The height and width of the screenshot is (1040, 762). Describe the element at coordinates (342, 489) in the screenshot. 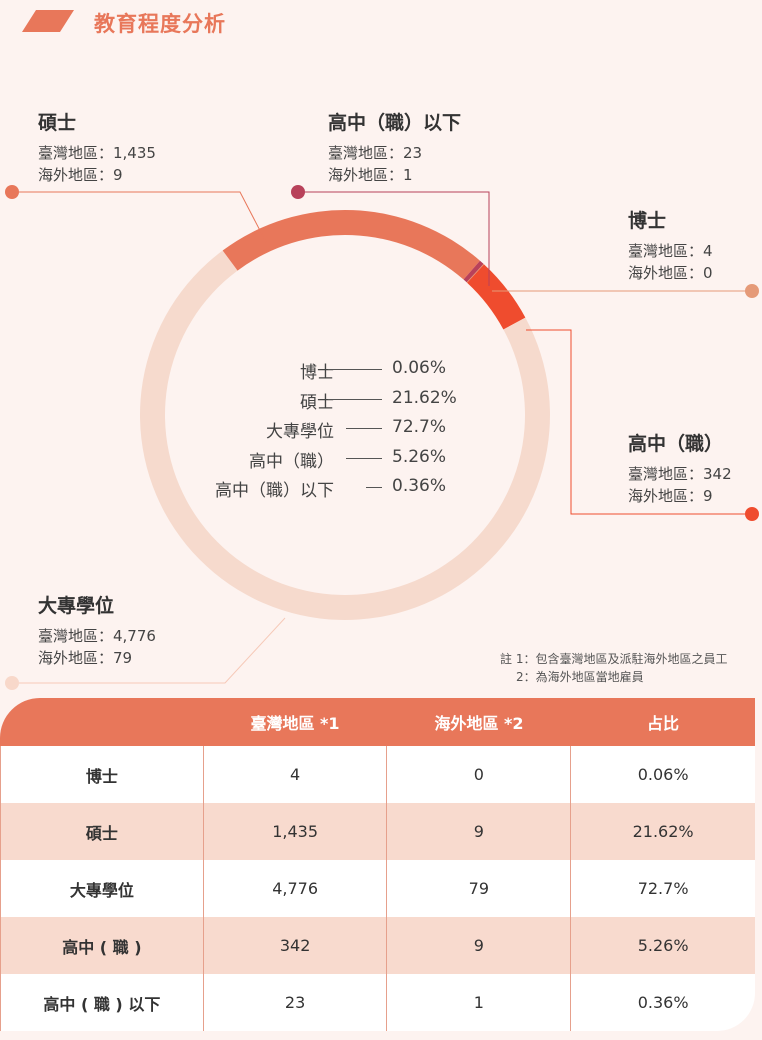

I see `center-legend-row: 高中（職）以下 0.36%` at that location.